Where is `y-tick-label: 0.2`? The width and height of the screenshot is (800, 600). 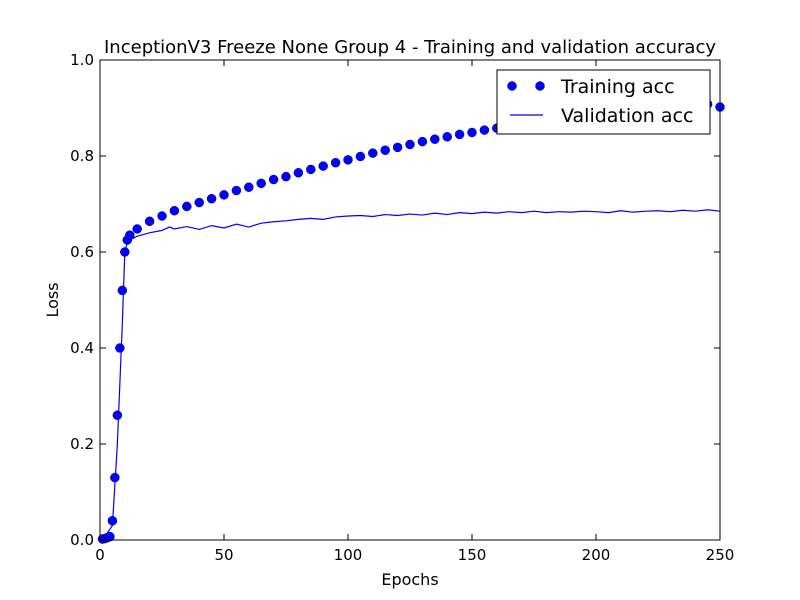 y-tick-label: 0.2 is located at coordinates (82, 444).